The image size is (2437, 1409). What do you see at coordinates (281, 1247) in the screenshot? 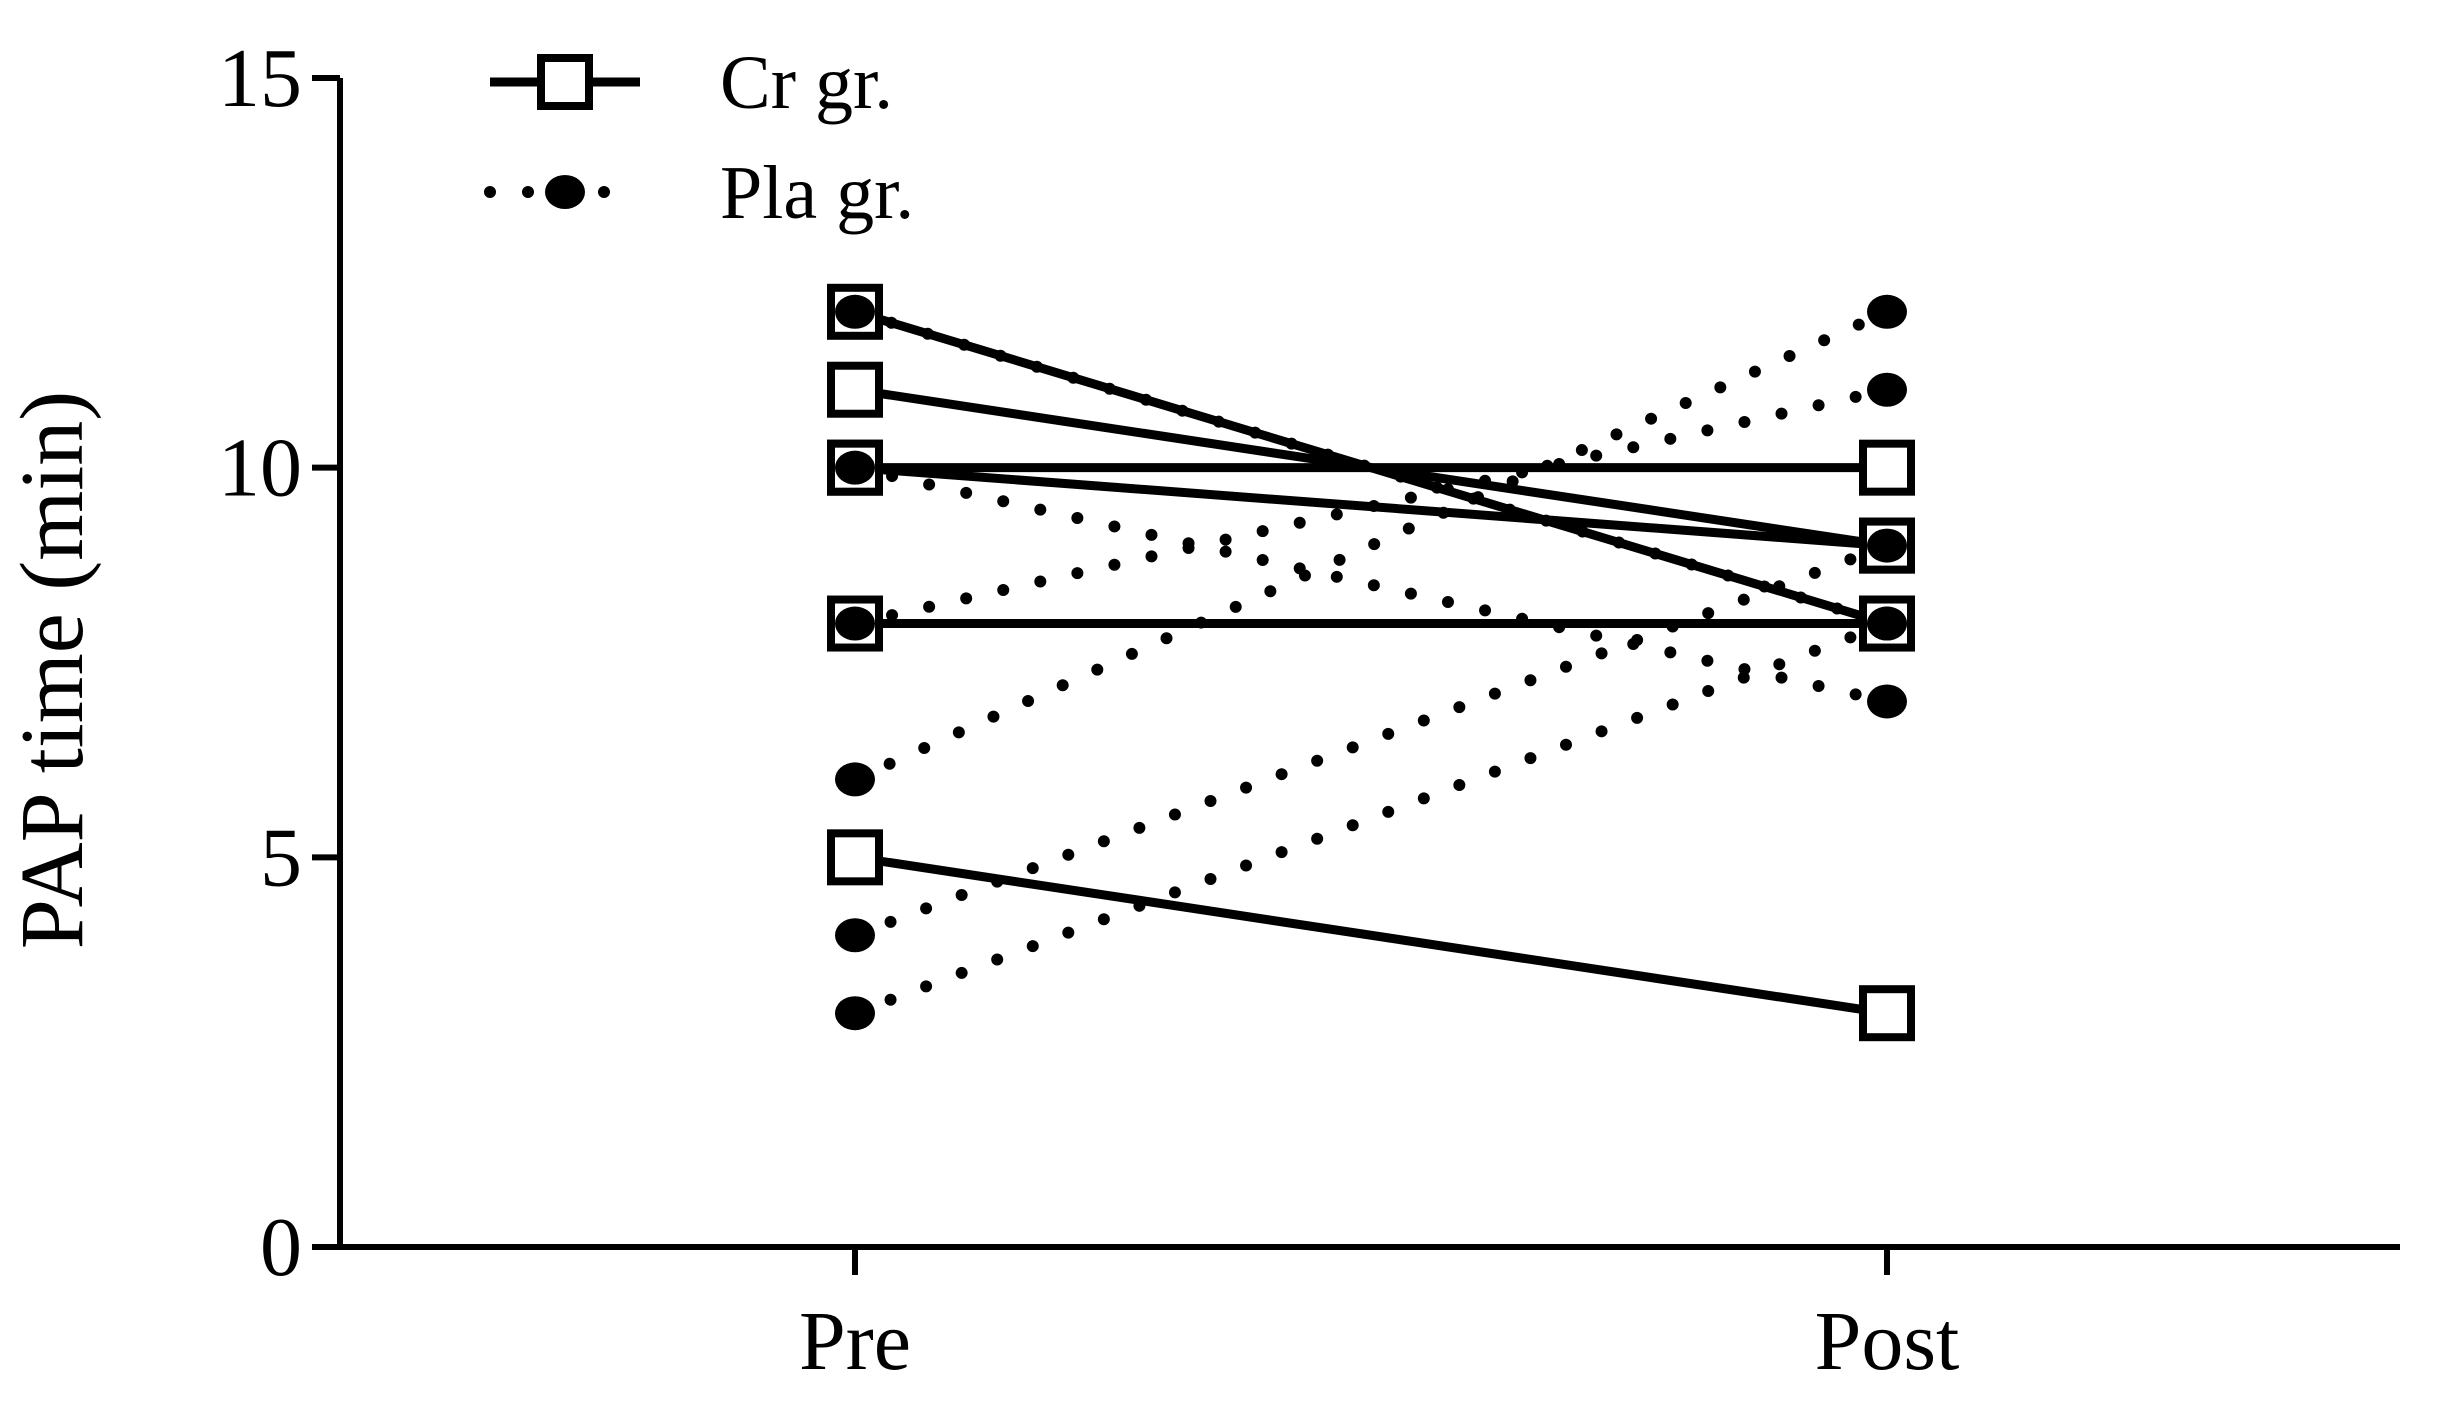
I see `y-tick-label: 0` at bounding box center [281, 1247].